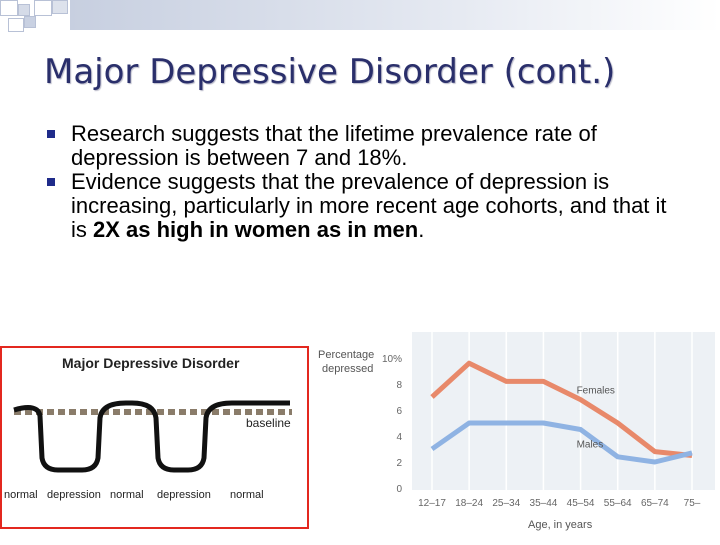 The image size is (720, 545). I want to click on y-tick-label: 4, so click(399, 437).